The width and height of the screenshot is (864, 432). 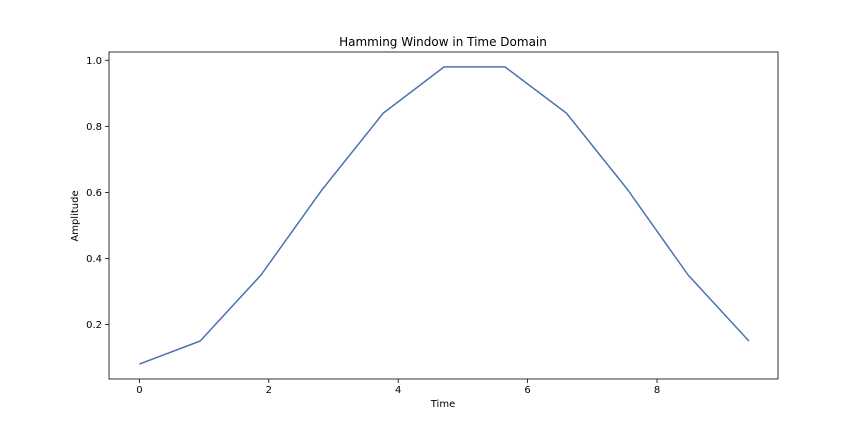 What do you see at coordinates (94, 259) in the screenshot?
I see `y-tick-label: 0.4` at bounding box center [94, 259].